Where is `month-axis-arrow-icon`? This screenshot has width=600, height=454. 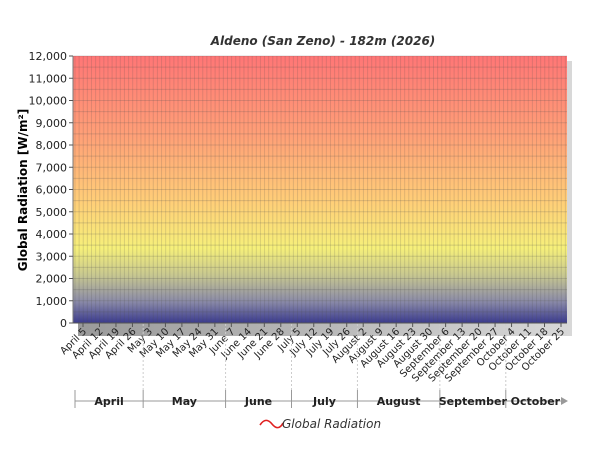
month-axis-arrow-icon is located at coordinates (564, 401).